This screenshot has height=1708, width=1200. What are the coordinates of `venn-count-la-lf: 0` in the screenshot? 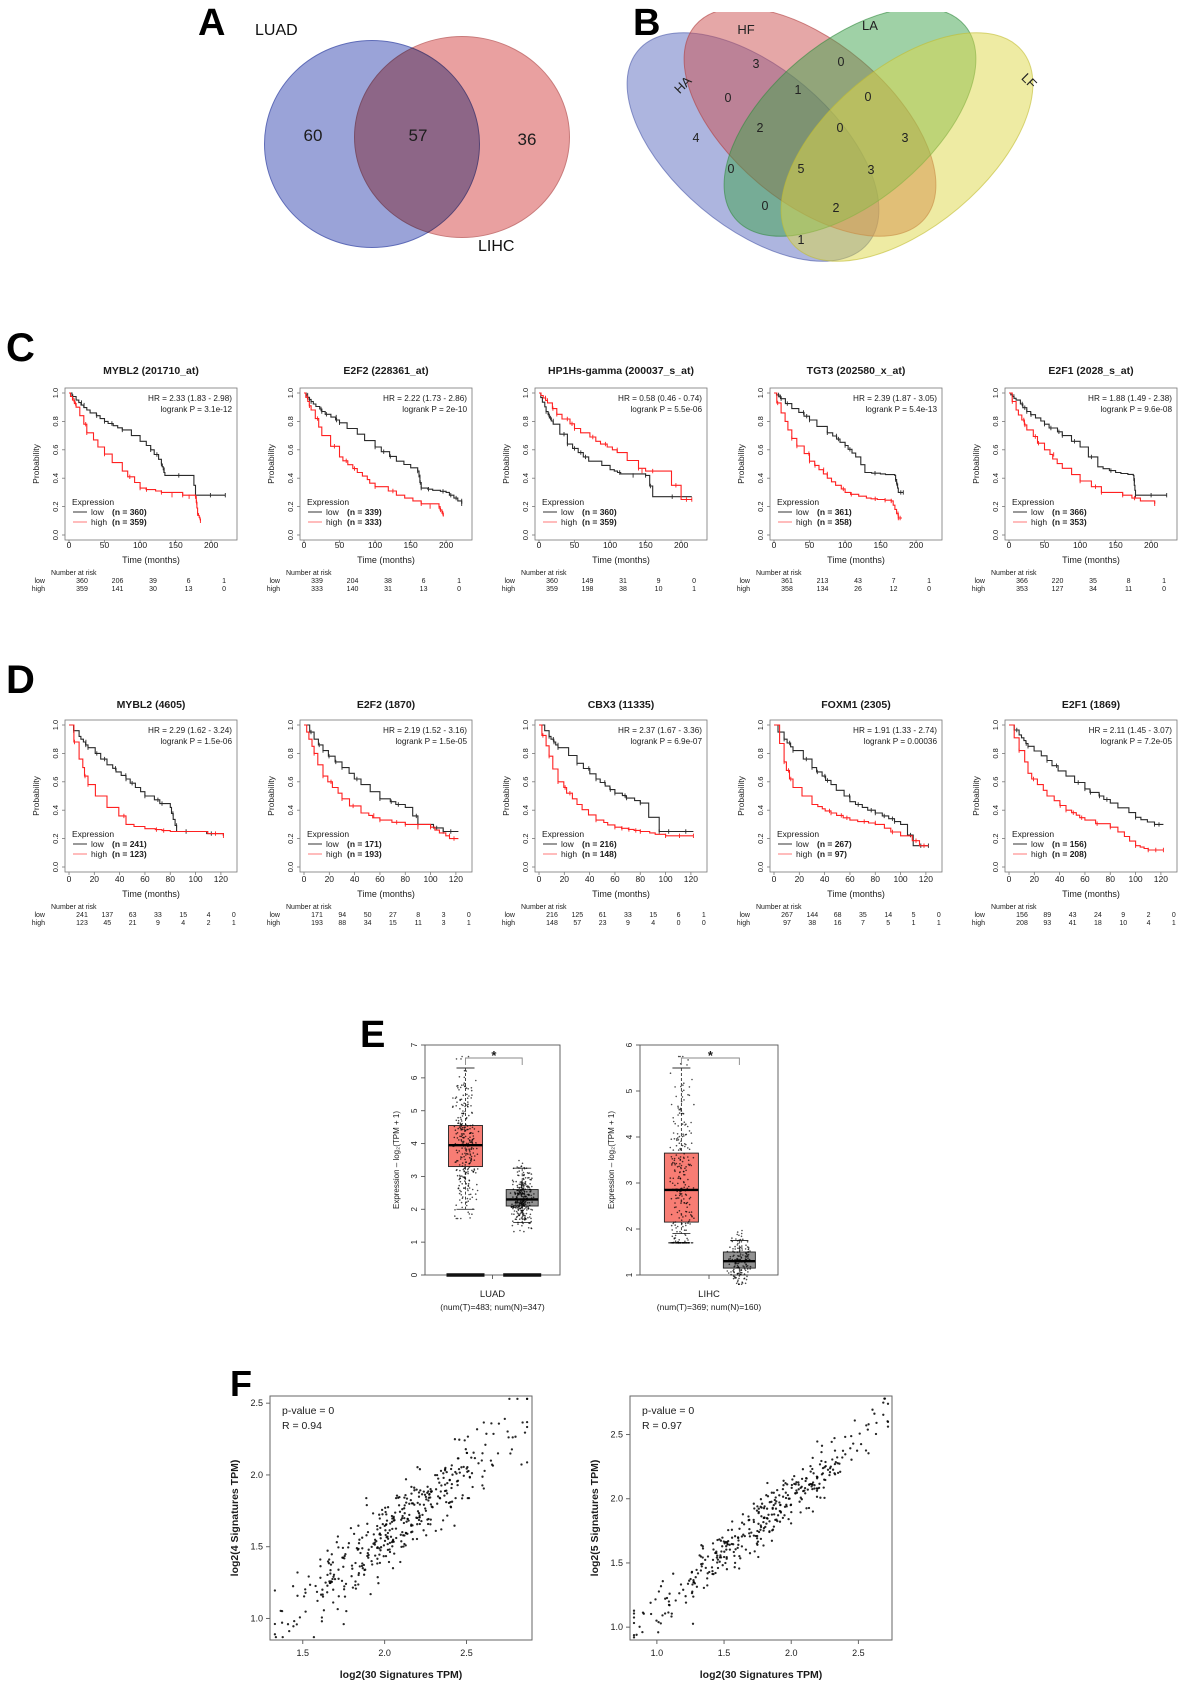 It's located at (868, 97).